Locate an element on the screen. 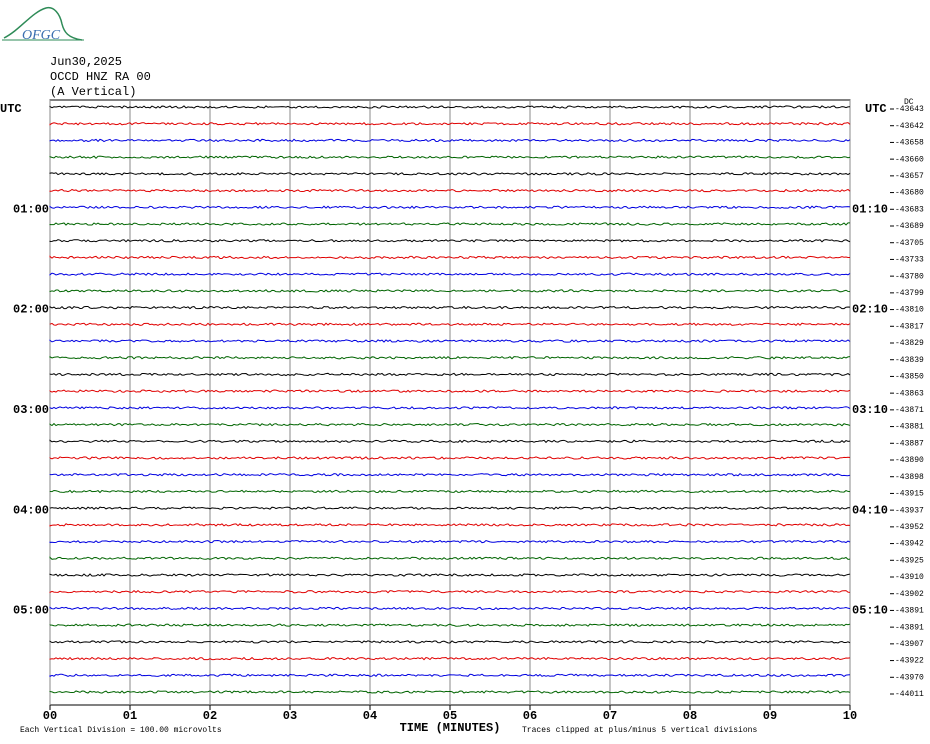 The height and width of the screenshot is (744, 930). dc-value: -43705 is located at coordinates (909, 243).